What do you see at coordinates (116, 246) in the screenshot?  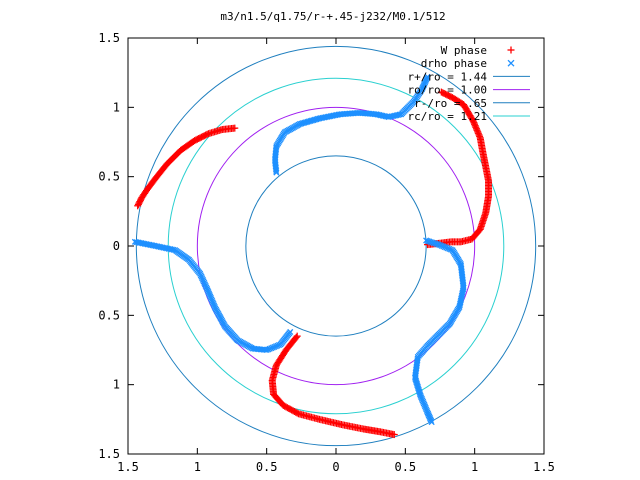 I see `y-tick-label-3: 0` at bounding box center [116, 246].